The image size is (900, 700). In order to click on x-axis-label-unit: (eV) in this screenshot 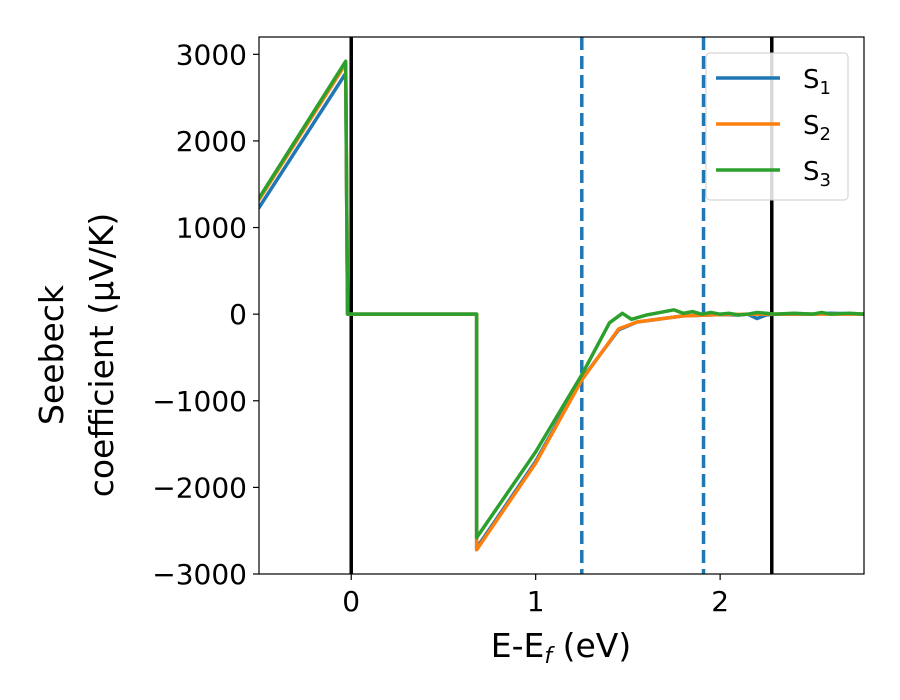, I will do `click(591, 645)`.